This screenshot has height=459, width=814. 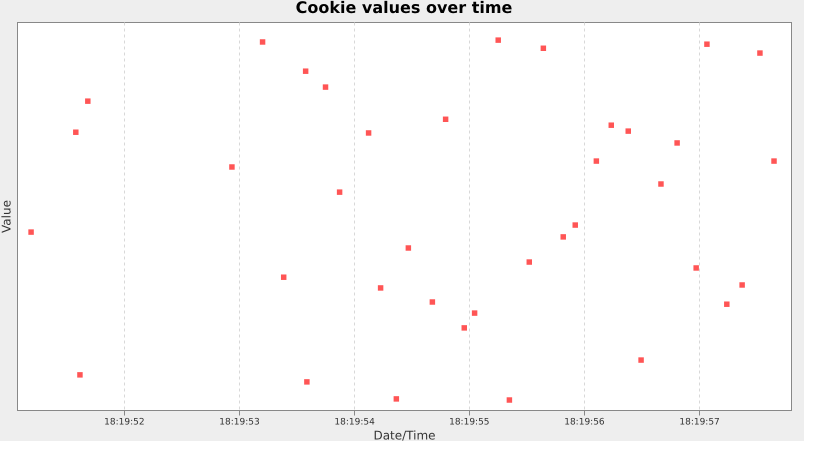 What do you see at coordinates (584, 423) in the screenshot?
I see `x-tick-label: 18:19:56` at bounding box center [584, 423].